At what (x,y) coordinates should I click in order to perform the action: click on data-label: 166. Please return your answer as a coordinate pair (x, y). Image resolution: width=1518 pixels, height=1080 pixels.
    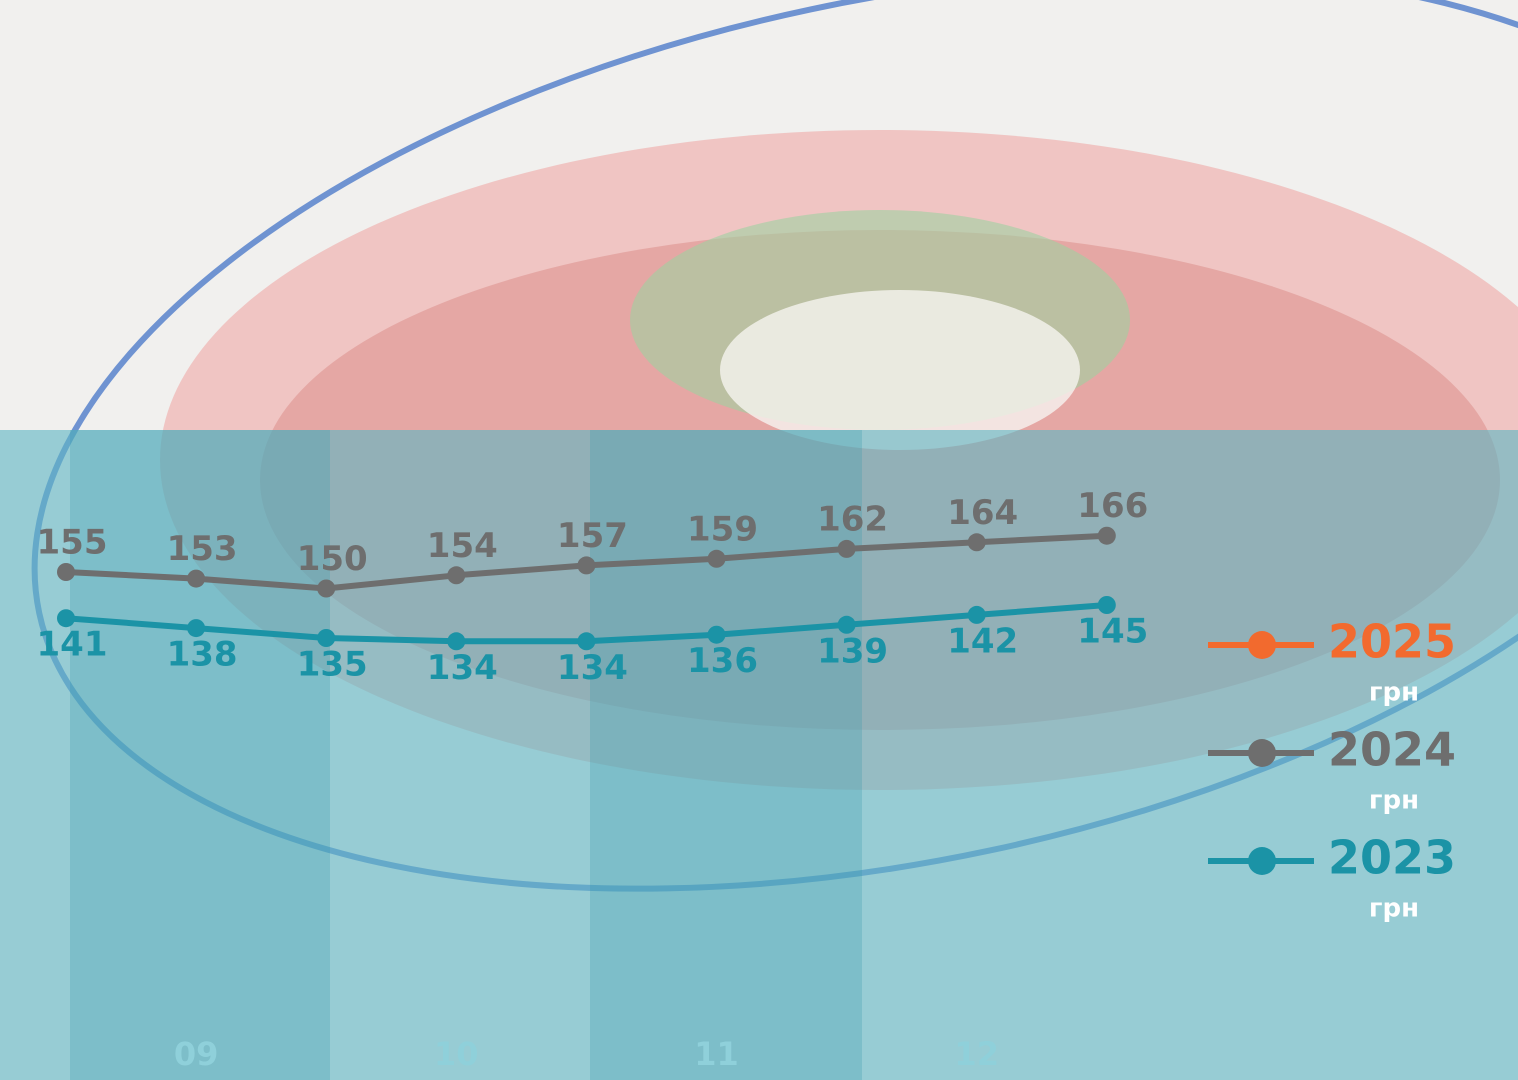
    Looking at the image, I should click on (1112, 506).